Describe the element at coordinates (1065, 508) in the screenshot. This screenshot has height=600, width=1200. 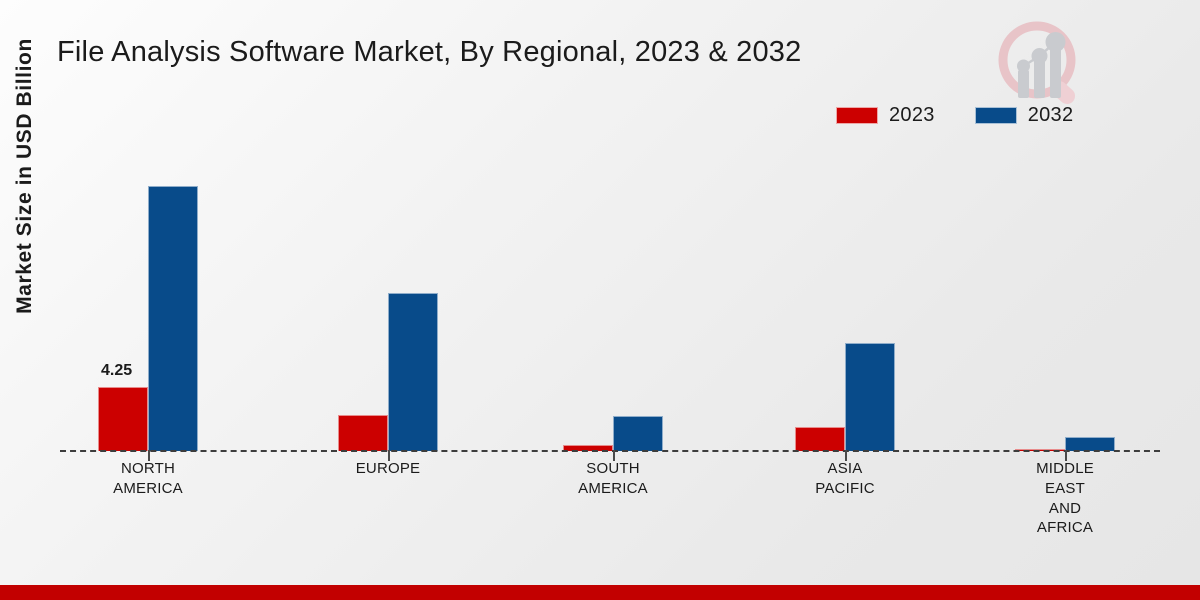
I see `category-label-line: AND` at that location.